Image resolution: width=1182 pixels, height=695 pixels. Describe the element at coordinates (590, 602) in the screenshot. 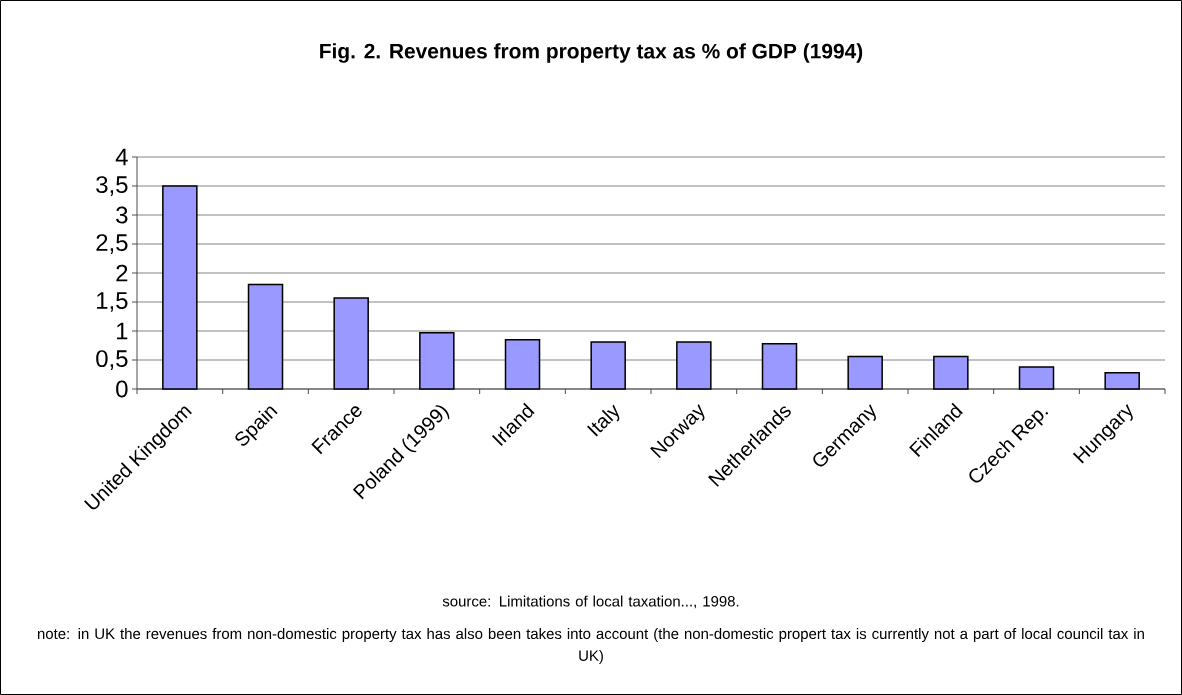

I see `source-note: source: Limitations of local taxation..., 1998.` at that location.